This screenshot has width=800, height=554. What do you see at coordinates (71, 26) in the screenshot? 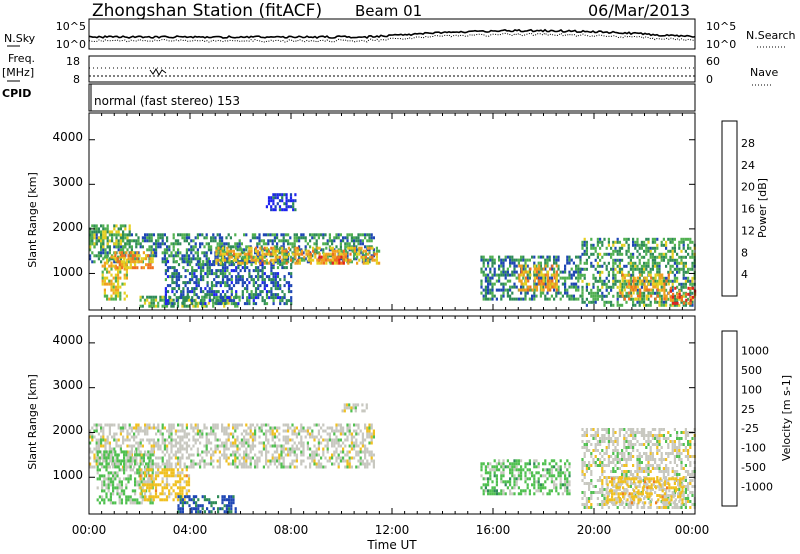
I see `noise-left-tick-top: 10^5` at bounding box center [71, 26].